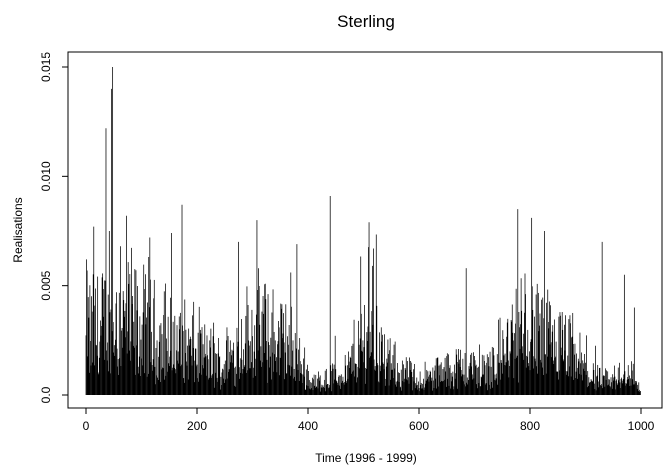  What do you see at coordinates (369, 420) in the screenshot?
I see `x-axis: 0 200 400 600 800 1000` at bounding box center [369, 420].